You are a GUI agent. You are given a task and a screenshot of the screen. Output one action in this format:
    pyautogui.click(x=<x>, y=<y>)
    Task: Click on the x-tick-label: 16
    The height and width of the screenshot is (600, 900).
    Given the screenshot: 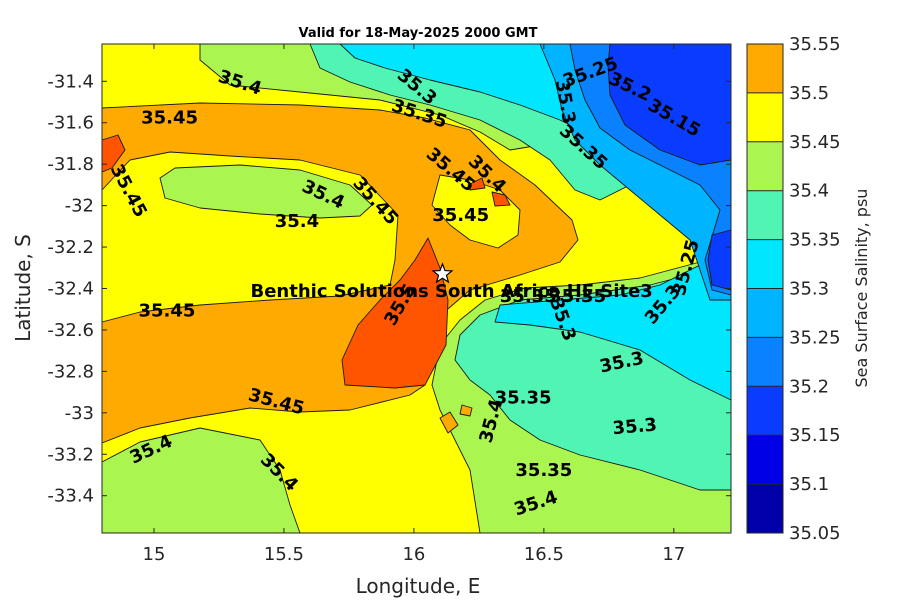 What is the action you would take?
    pyautogui.click(x=413, y=554)
    